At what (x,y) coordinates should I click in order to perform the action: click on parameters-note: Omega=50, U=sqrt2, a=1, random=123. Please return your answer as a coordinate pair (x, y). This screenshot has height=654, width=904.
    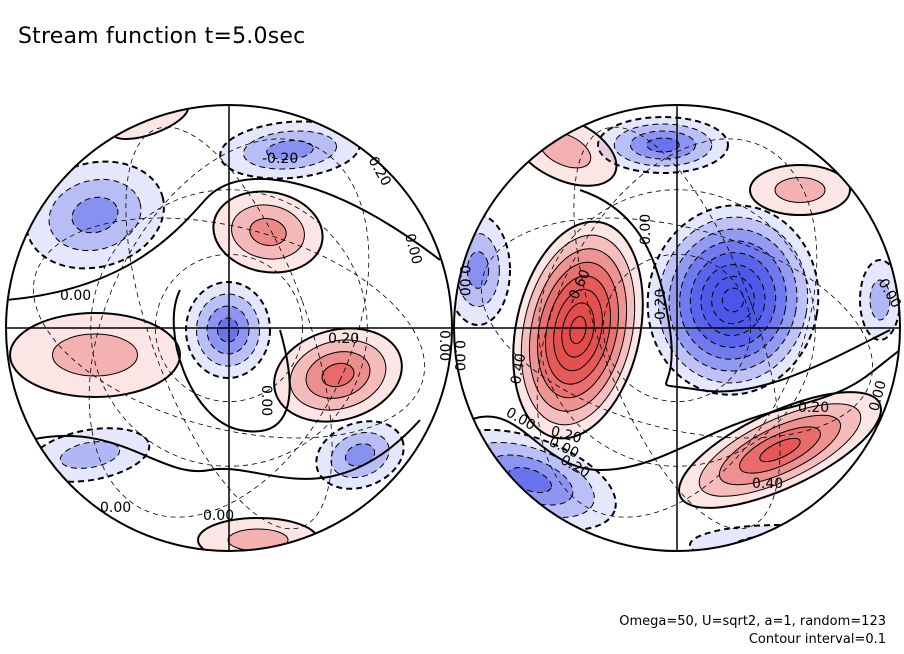
    Looking at the image, I should click on (752, 621).